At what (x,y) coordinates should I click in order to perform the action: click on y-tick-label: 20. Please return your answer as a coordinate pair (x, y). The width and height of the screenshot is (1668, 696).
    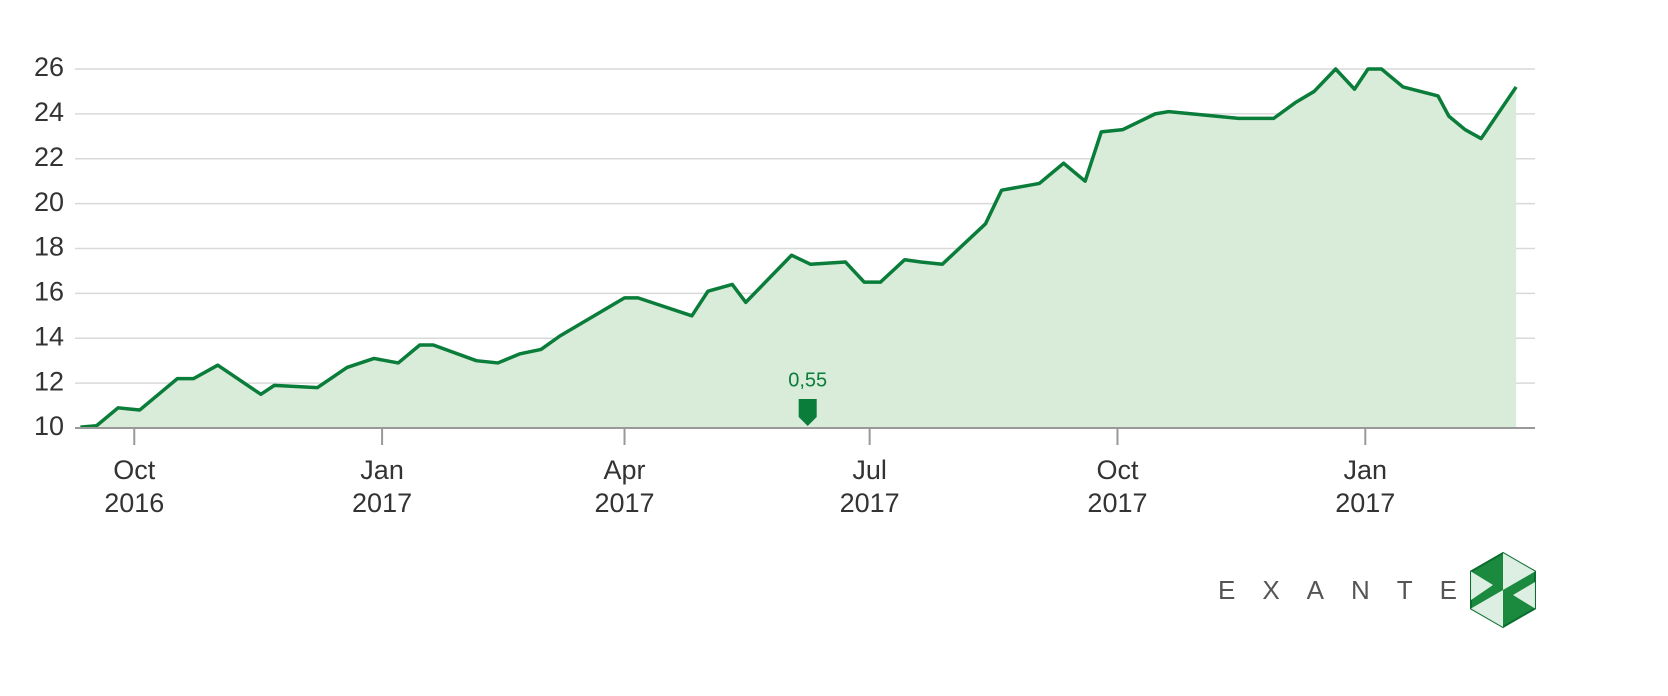
    Looking at the image, I should click on (49, 202).